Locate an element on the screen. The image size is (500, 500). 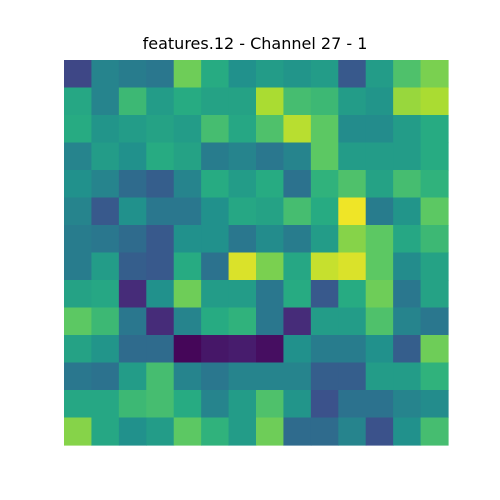
chart-title: features.12 - Channel 27 - 1 is located at coordinates (255, 43).